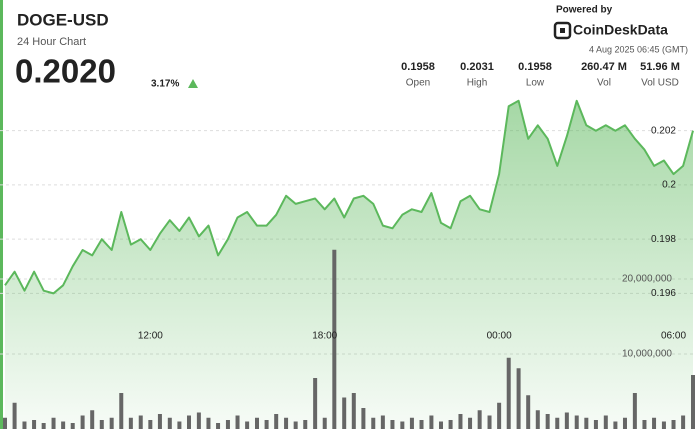  I want to click on y-tick-label: 0.2, so click(669, 185).